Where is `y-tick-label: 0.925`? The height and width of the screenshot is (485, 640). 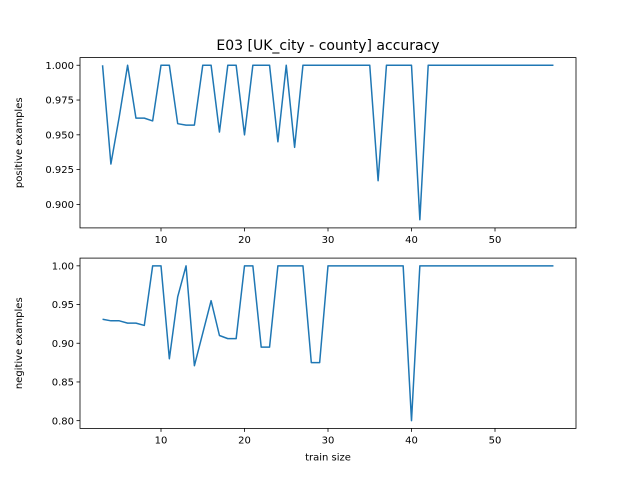
y-tick-label: 0.925 is located at coordinates (59, 170).